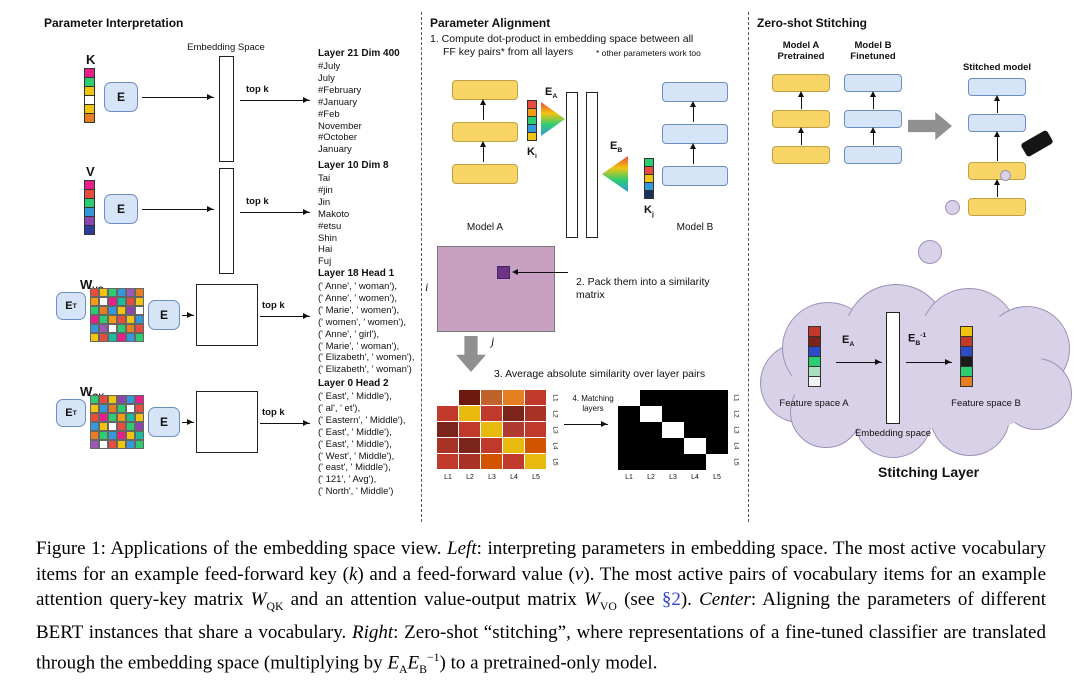 The width and height of the screenshot is (1080, 696). Describe the element at coordinates (89, 207) in the screenshot. I see `v-vector` at that location.